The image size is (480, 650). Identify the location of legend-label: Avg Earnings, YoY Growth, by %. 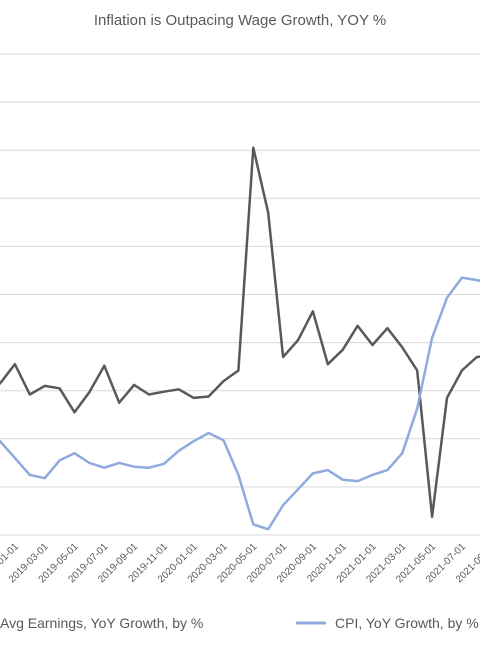
(101, 623).